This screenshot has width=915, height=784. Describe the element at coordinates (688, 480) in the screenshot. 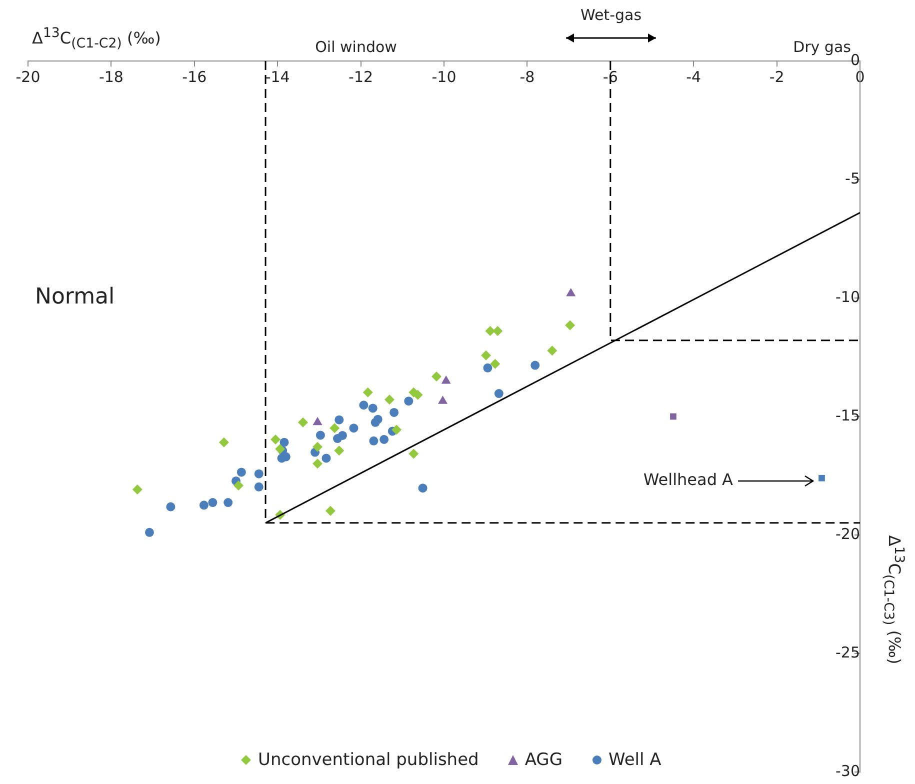

I see `annotation: Wellhead A` at that location.